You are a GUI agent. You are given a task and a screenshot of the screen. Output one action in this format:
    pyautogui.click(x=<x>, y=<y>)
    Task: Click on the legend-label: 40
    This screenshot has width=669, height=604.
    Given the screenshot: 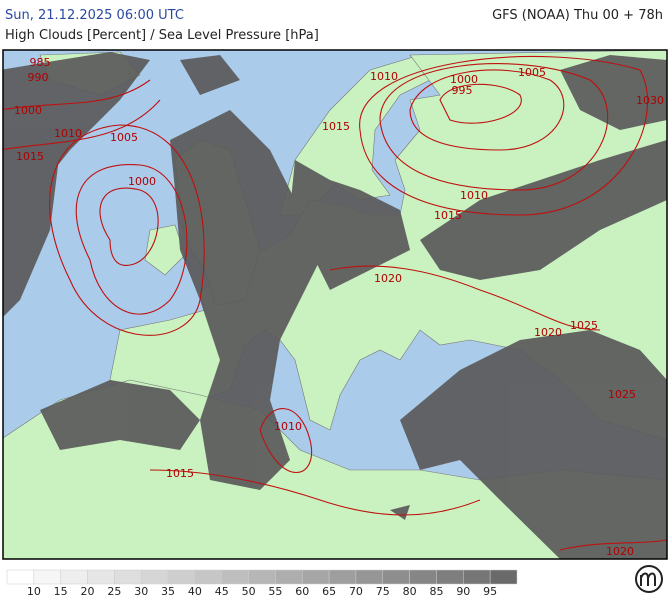 What is the action you would take?
    pyautogui.click(x=195, y=591)
    